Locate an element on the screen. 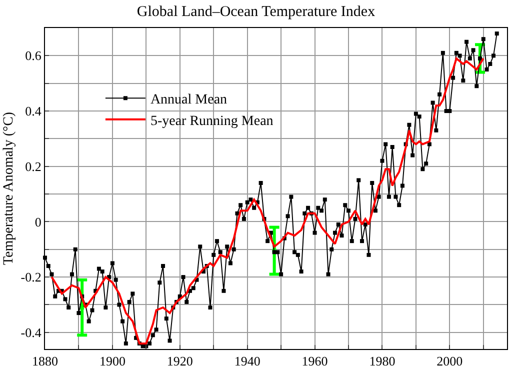  legend-label: 5-year Running Mean is located at coordinates (212, 121).